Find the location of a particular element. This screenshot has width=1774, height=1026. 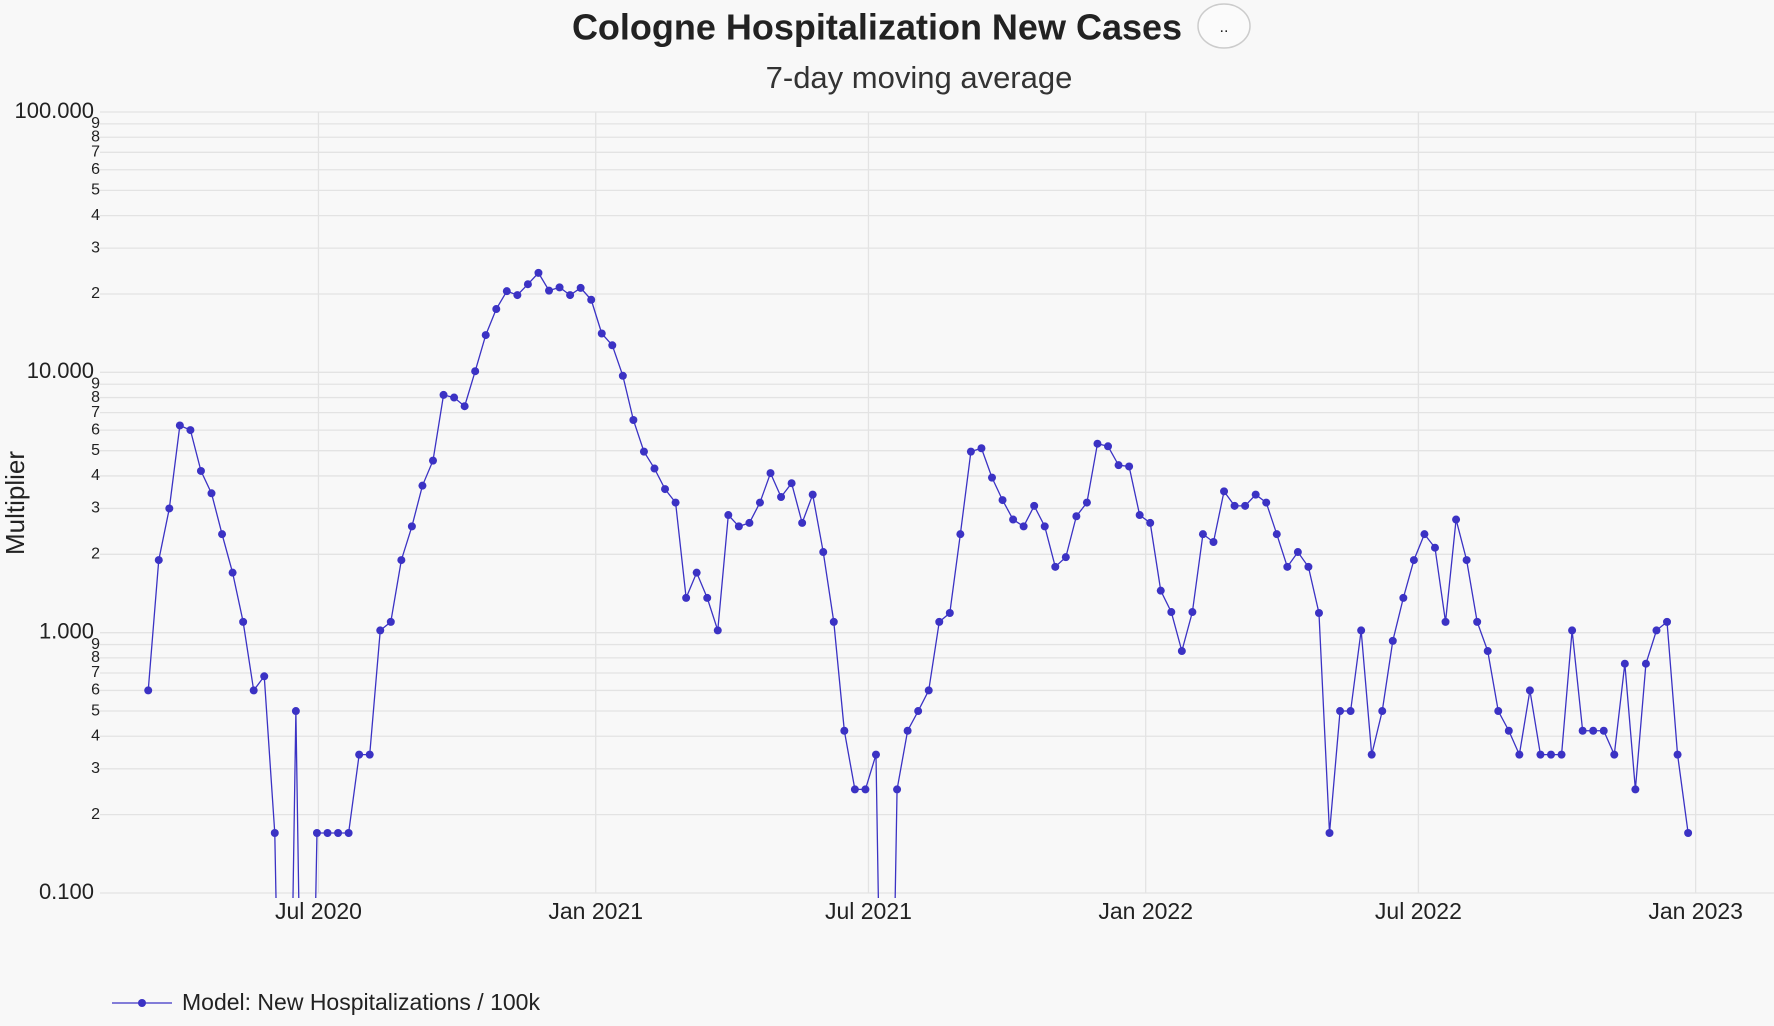

x-tick-label: Jan 2023 is located at coordinates (1695, 911).